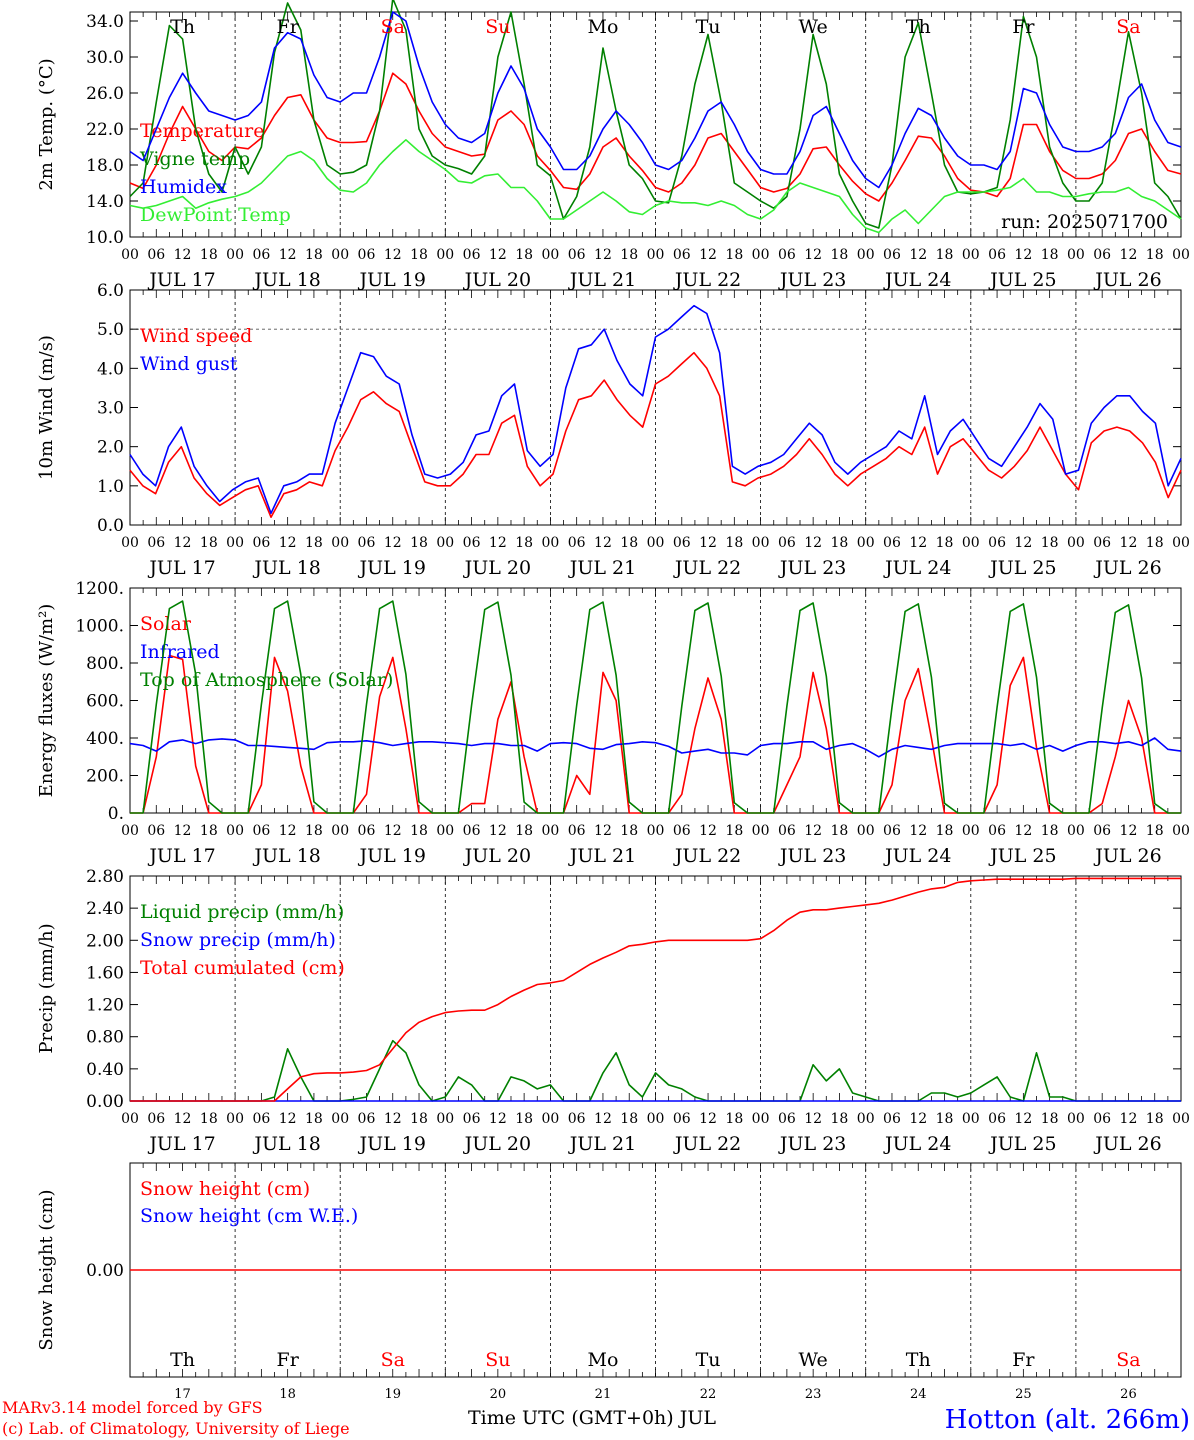 The width and height of the screenshot is (1194, 1440). I want to click on day-number-label: 18, so click(287, 1394).